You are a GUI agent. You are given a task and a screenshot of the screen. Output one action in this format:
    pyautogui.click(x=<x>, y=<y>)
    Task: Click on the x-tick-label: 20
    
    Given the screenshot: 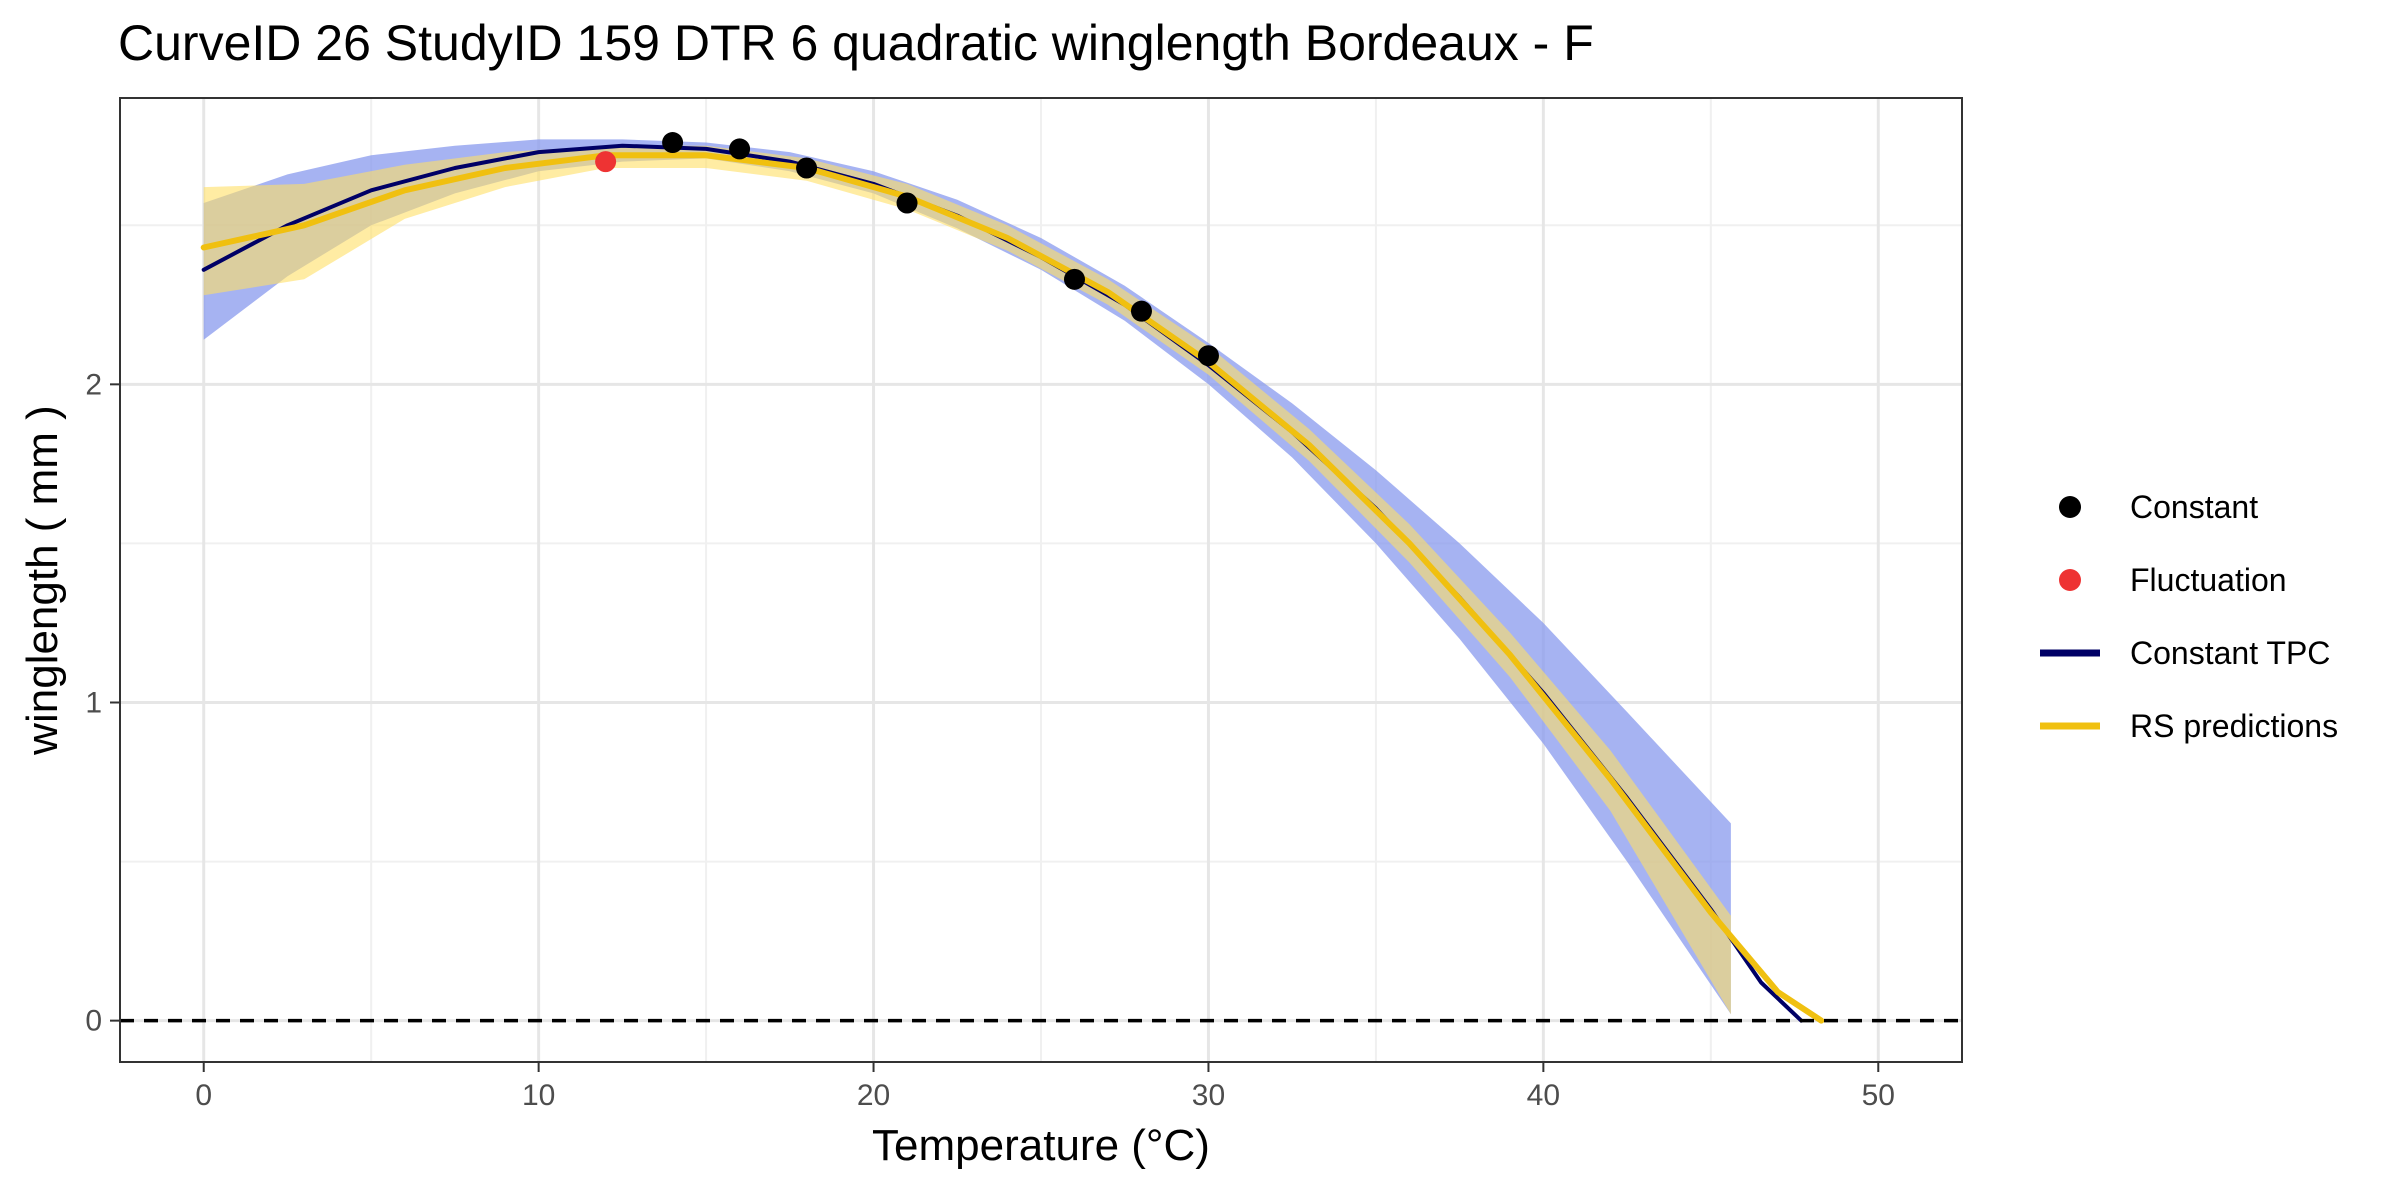 What is the action you would take?
    pyautogui.click(x=873, y=1095)
    